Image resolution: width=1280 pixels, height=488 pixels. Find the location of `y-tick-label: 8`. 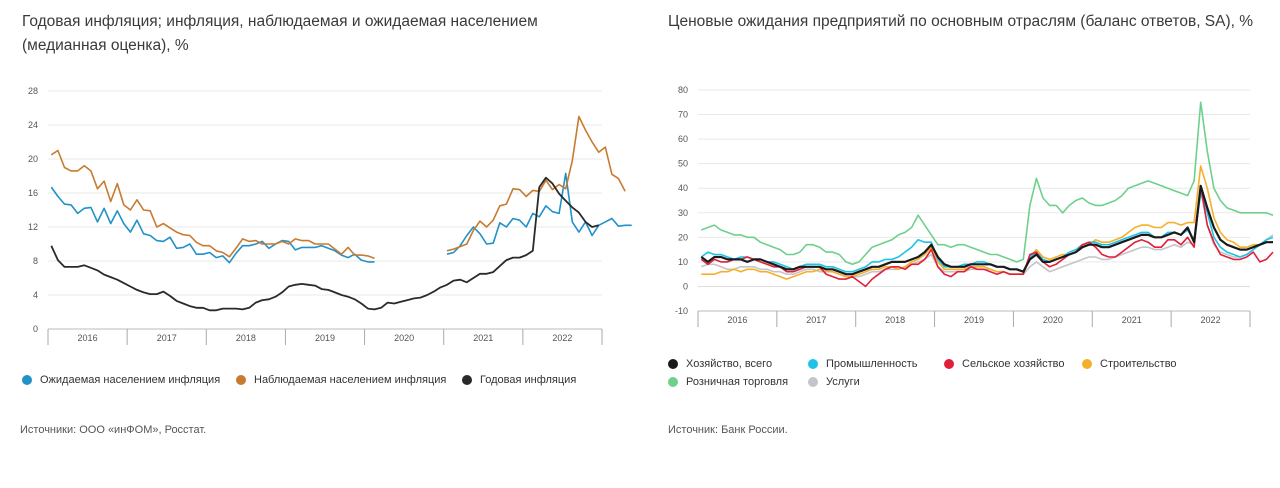

y-tick-label: 8 is located at coordinates (35, 261).